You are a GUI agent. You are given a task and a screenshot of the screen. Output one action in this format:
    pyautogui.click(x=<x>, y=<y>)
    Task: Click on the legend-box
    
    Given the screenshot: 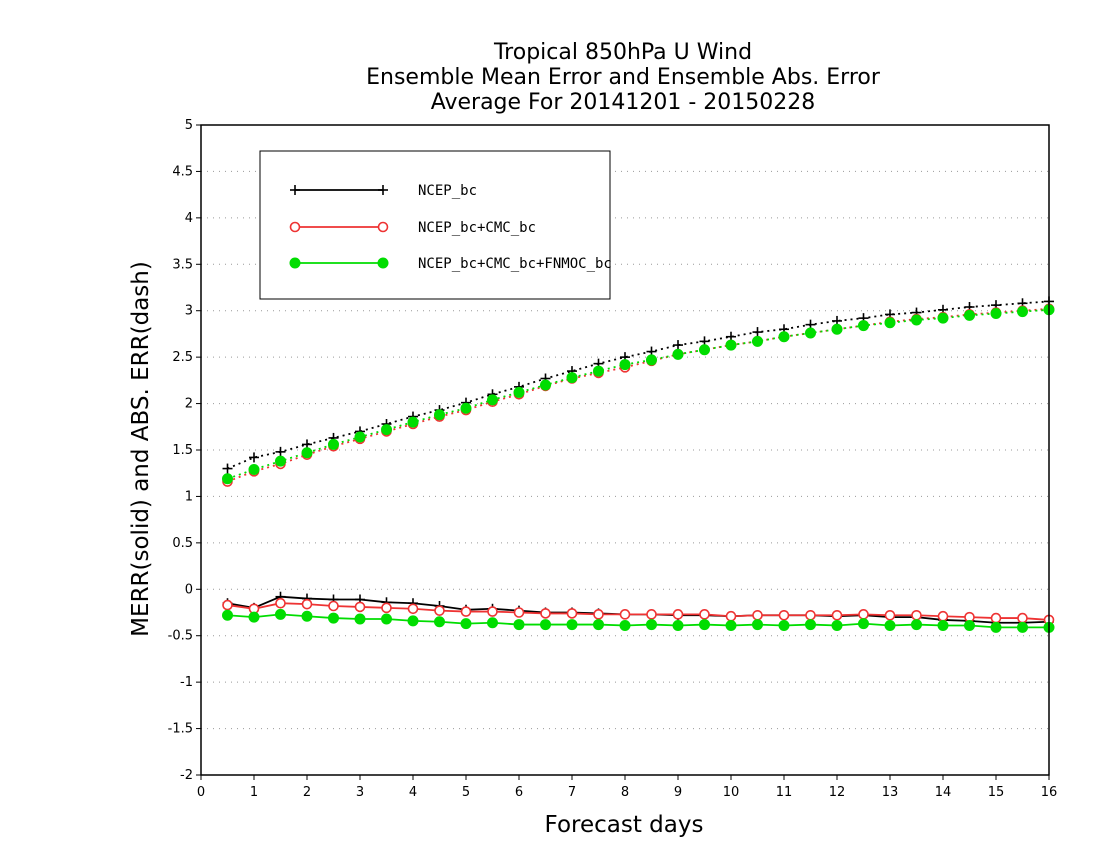 What is the action you would take?
    pyautogui.click(x=435, y=225)
    